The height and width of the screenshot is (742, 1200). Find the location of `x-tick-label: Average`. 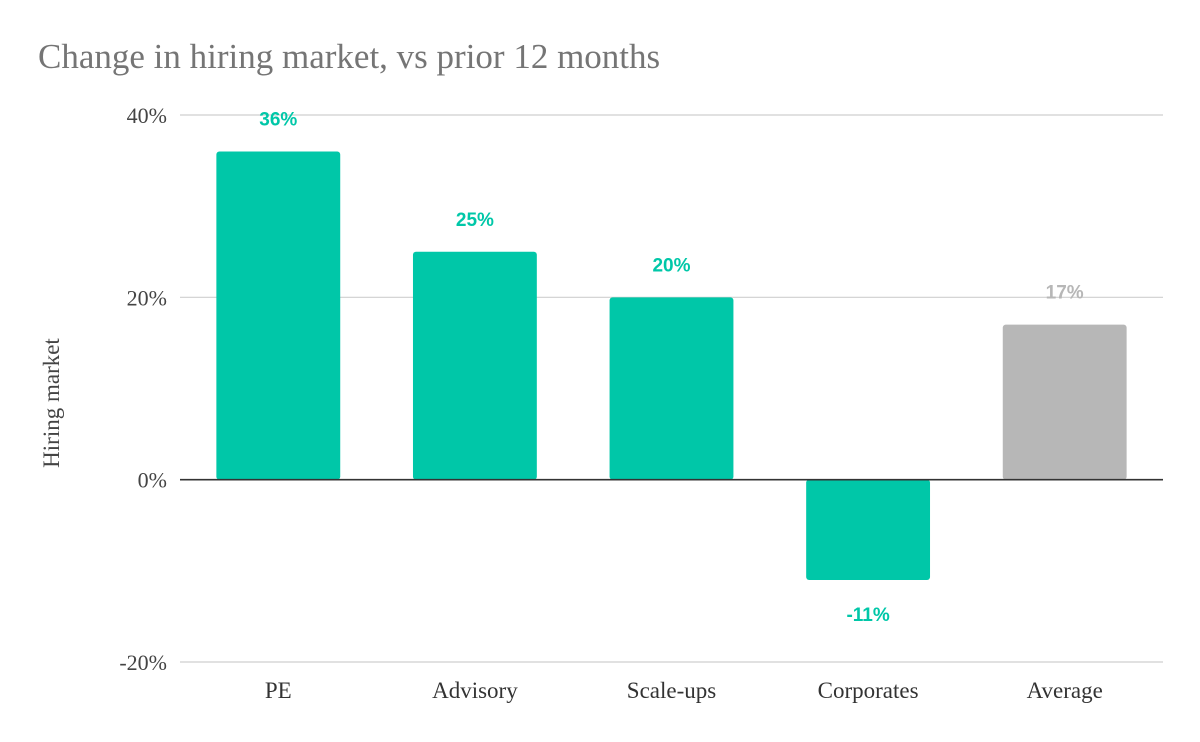

x-tick-label: Average is located at coordinates (1065, 690).